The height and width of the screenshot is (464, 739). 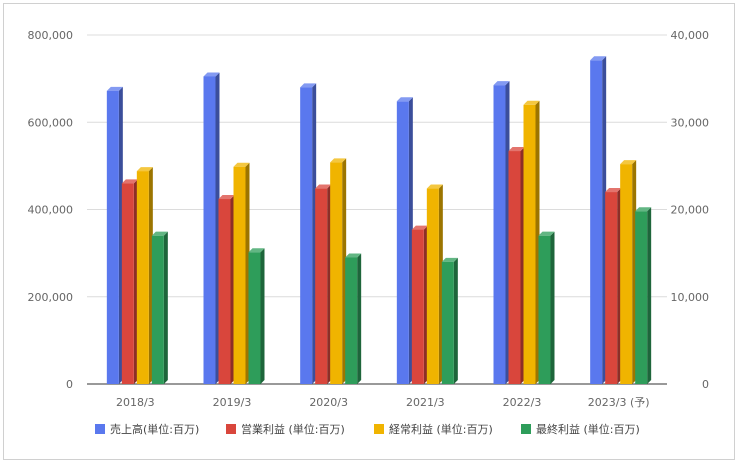 I want to click on right-tick-label: 20,000, so click(x=690, y=210).